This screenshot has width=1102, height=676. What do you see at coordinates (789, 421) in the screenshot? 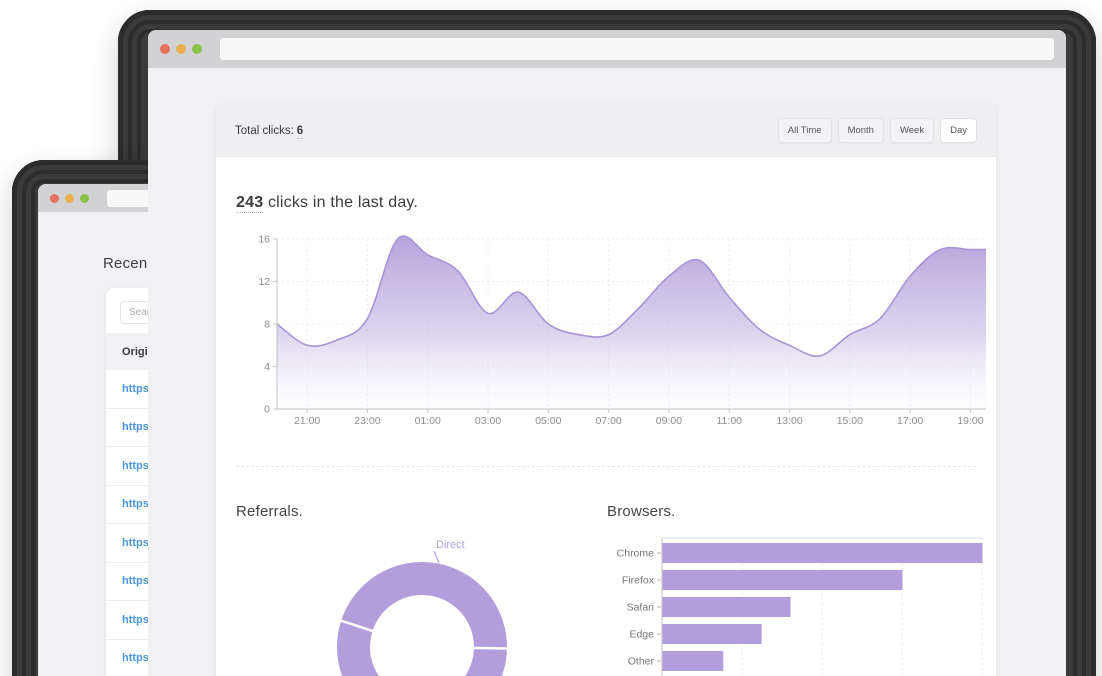
I see `svg-text: 13:00` at bounding box center [789, 421].